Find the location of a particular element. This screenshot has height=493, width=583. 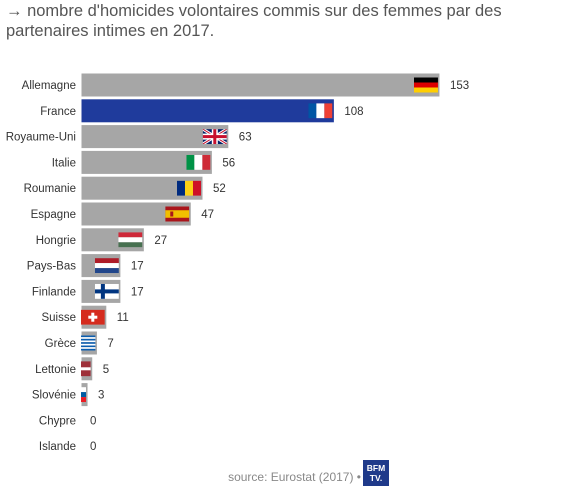

source-note: source: Eurostat (2017) • is located at coordinates (294, 477).